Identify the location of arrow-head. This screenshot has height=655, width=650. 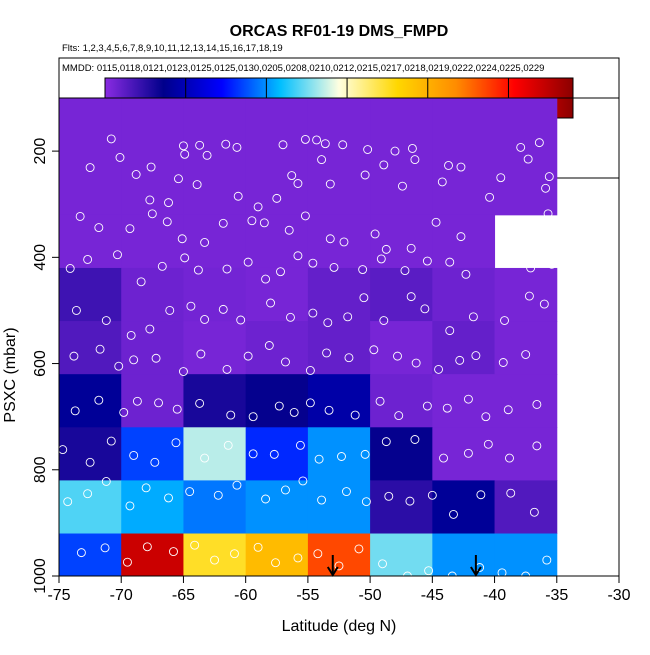
(332, 571).